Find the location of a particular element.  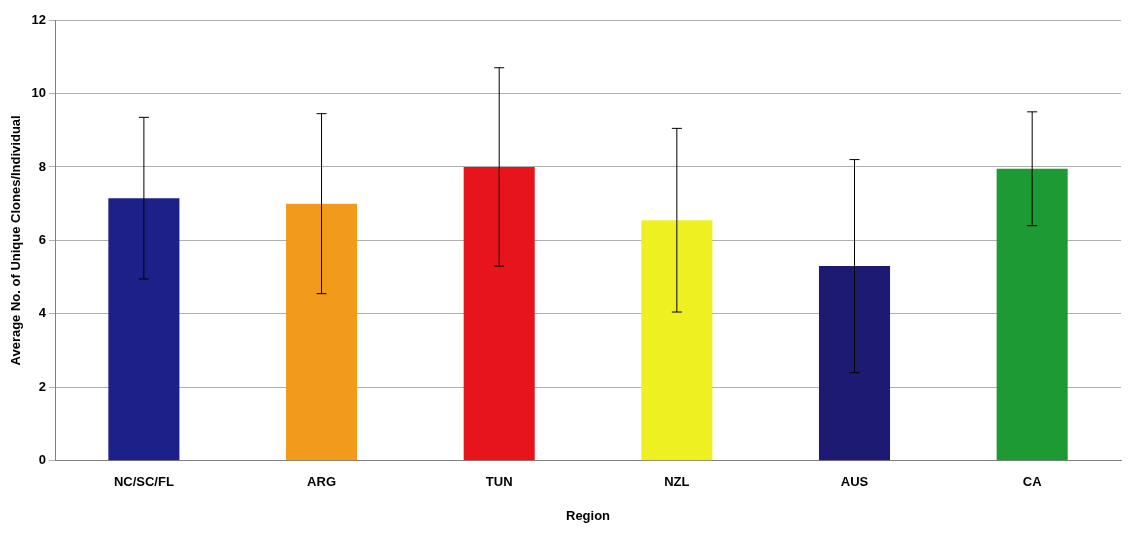

y-axis-title: Average No. of Unique Clones/Individual is located at coordinates (16, 240).